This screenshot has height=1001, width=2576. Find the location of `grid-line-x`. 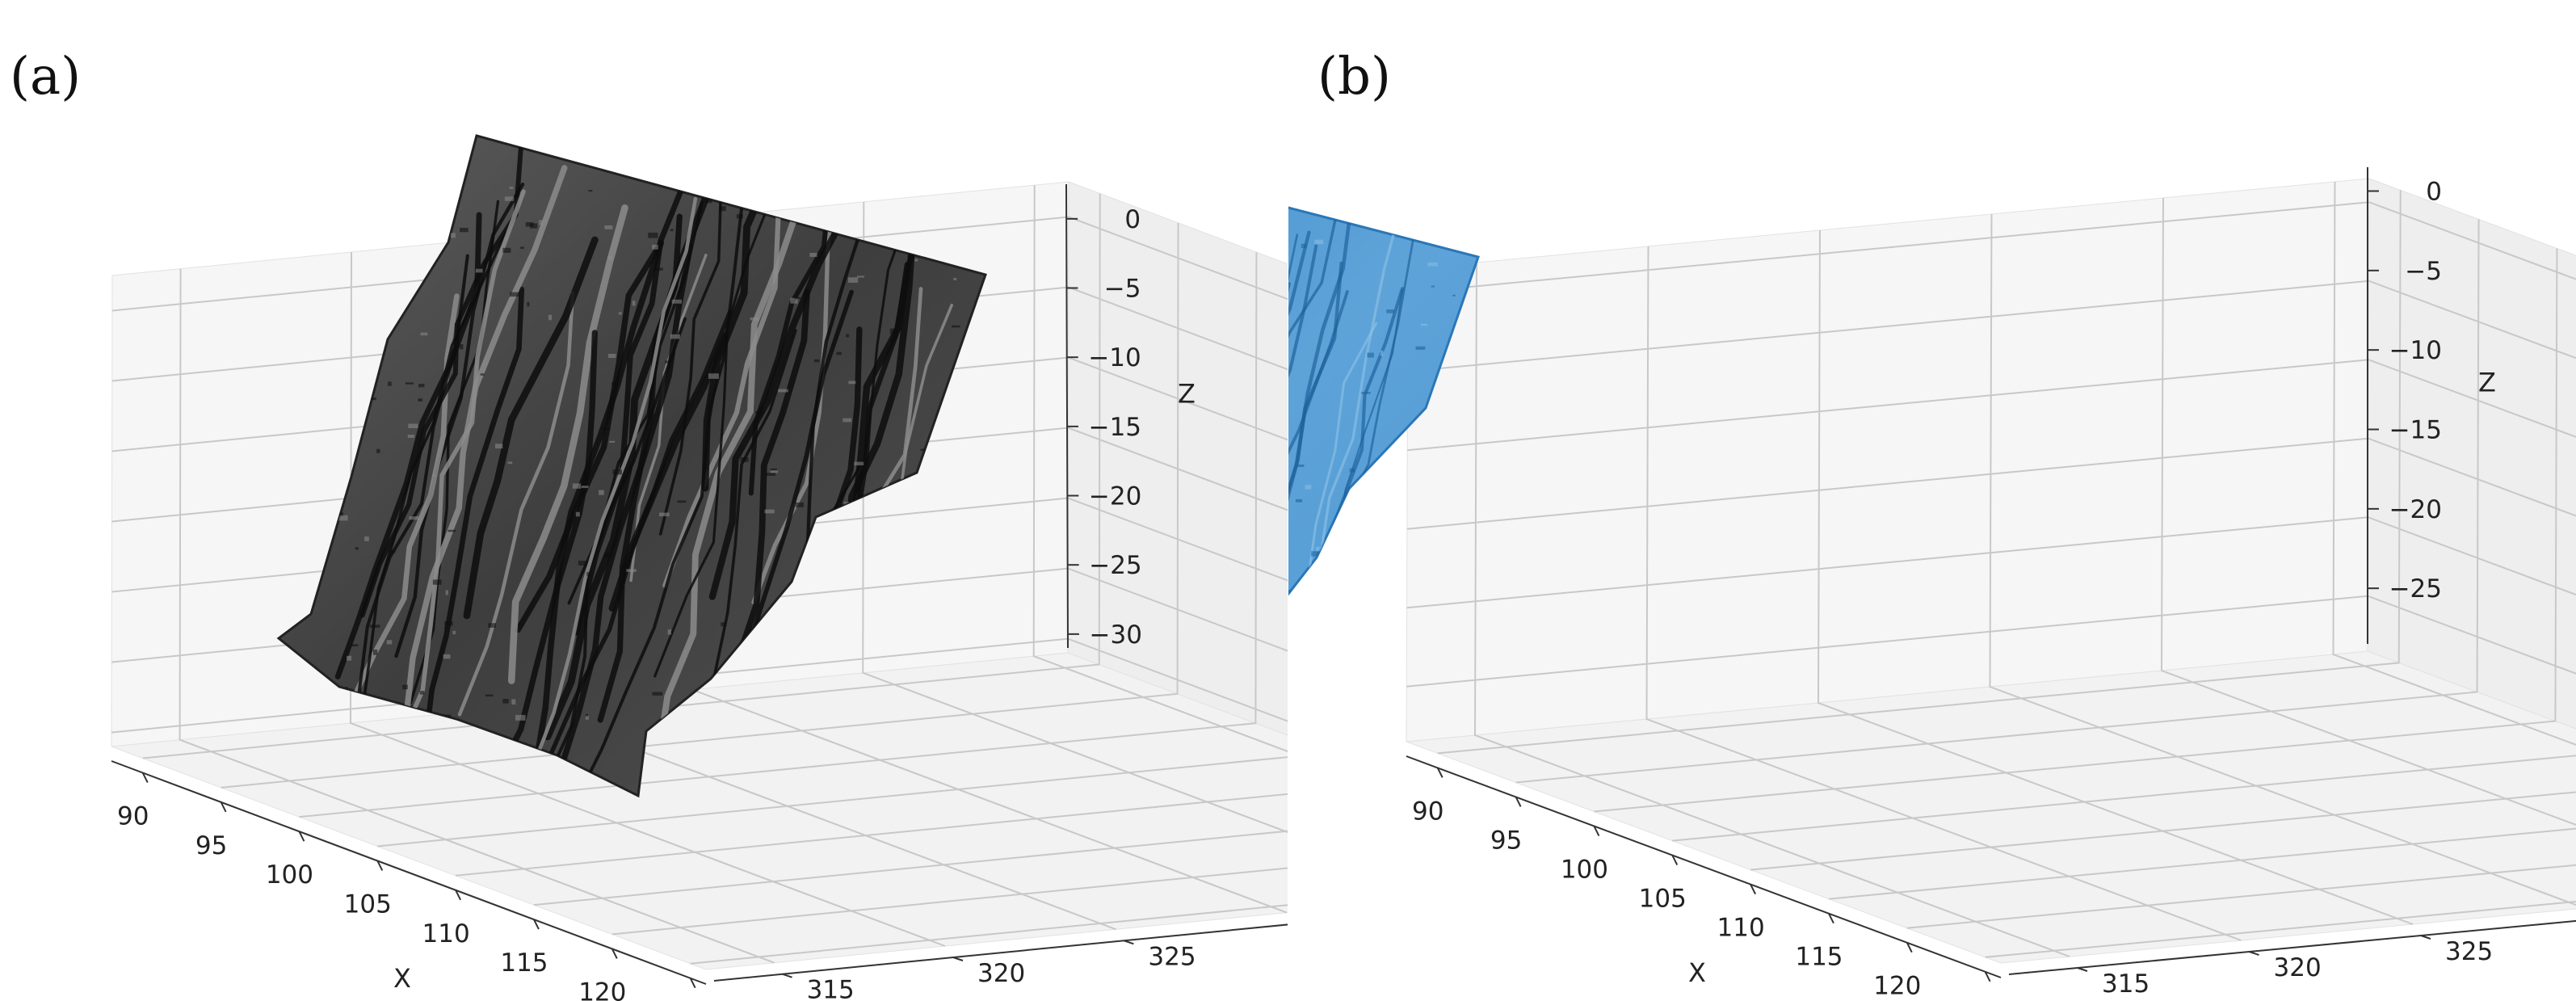

grid-line-x is located at coordinates (2202, 863).